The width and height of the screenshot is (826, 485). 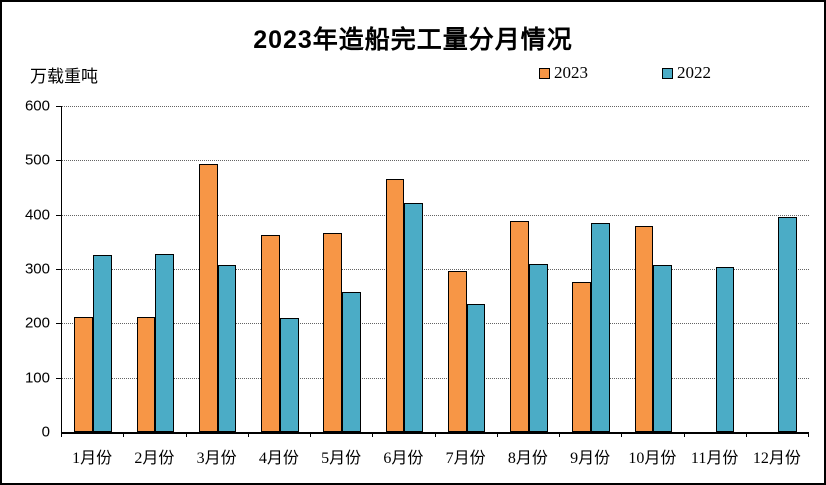 What do you see at coordinates (37, 106) in the screenshot?
I see `y-axis-label-600: 600` at bounding box center [37, 106].